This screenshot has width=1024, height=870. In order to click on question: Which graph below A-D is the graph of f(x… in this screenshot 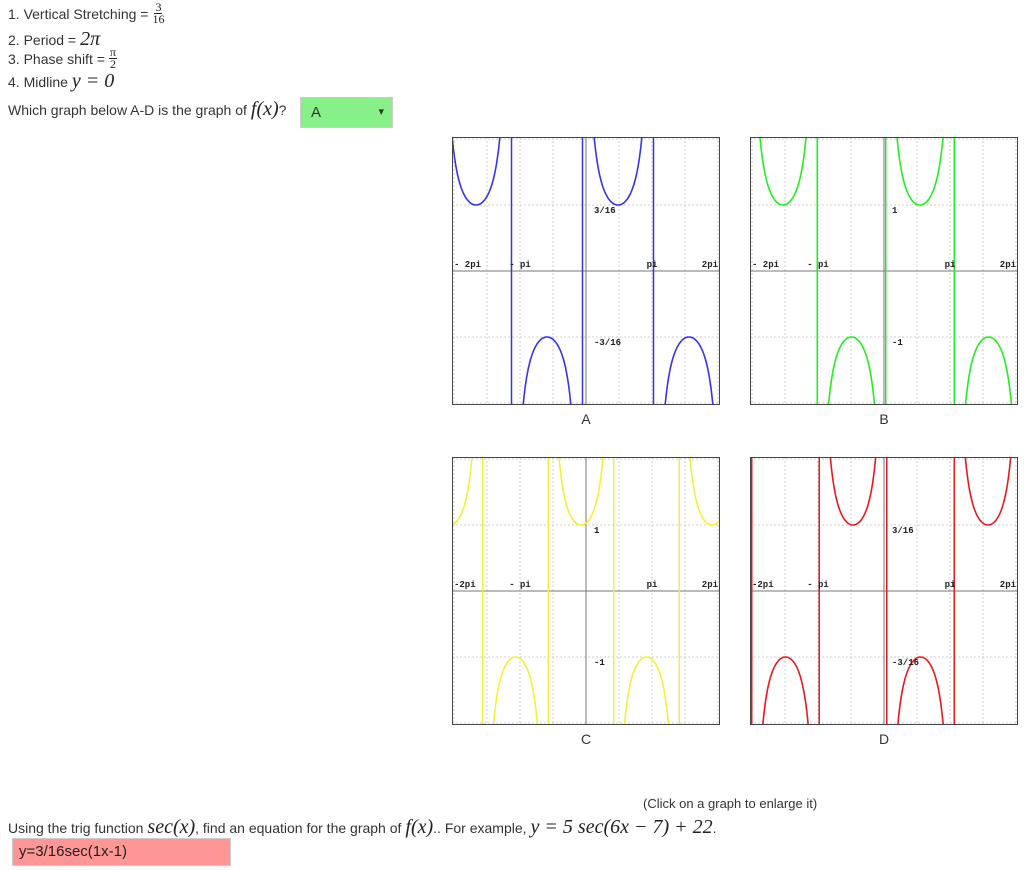, I will do `click(147, 109)`.